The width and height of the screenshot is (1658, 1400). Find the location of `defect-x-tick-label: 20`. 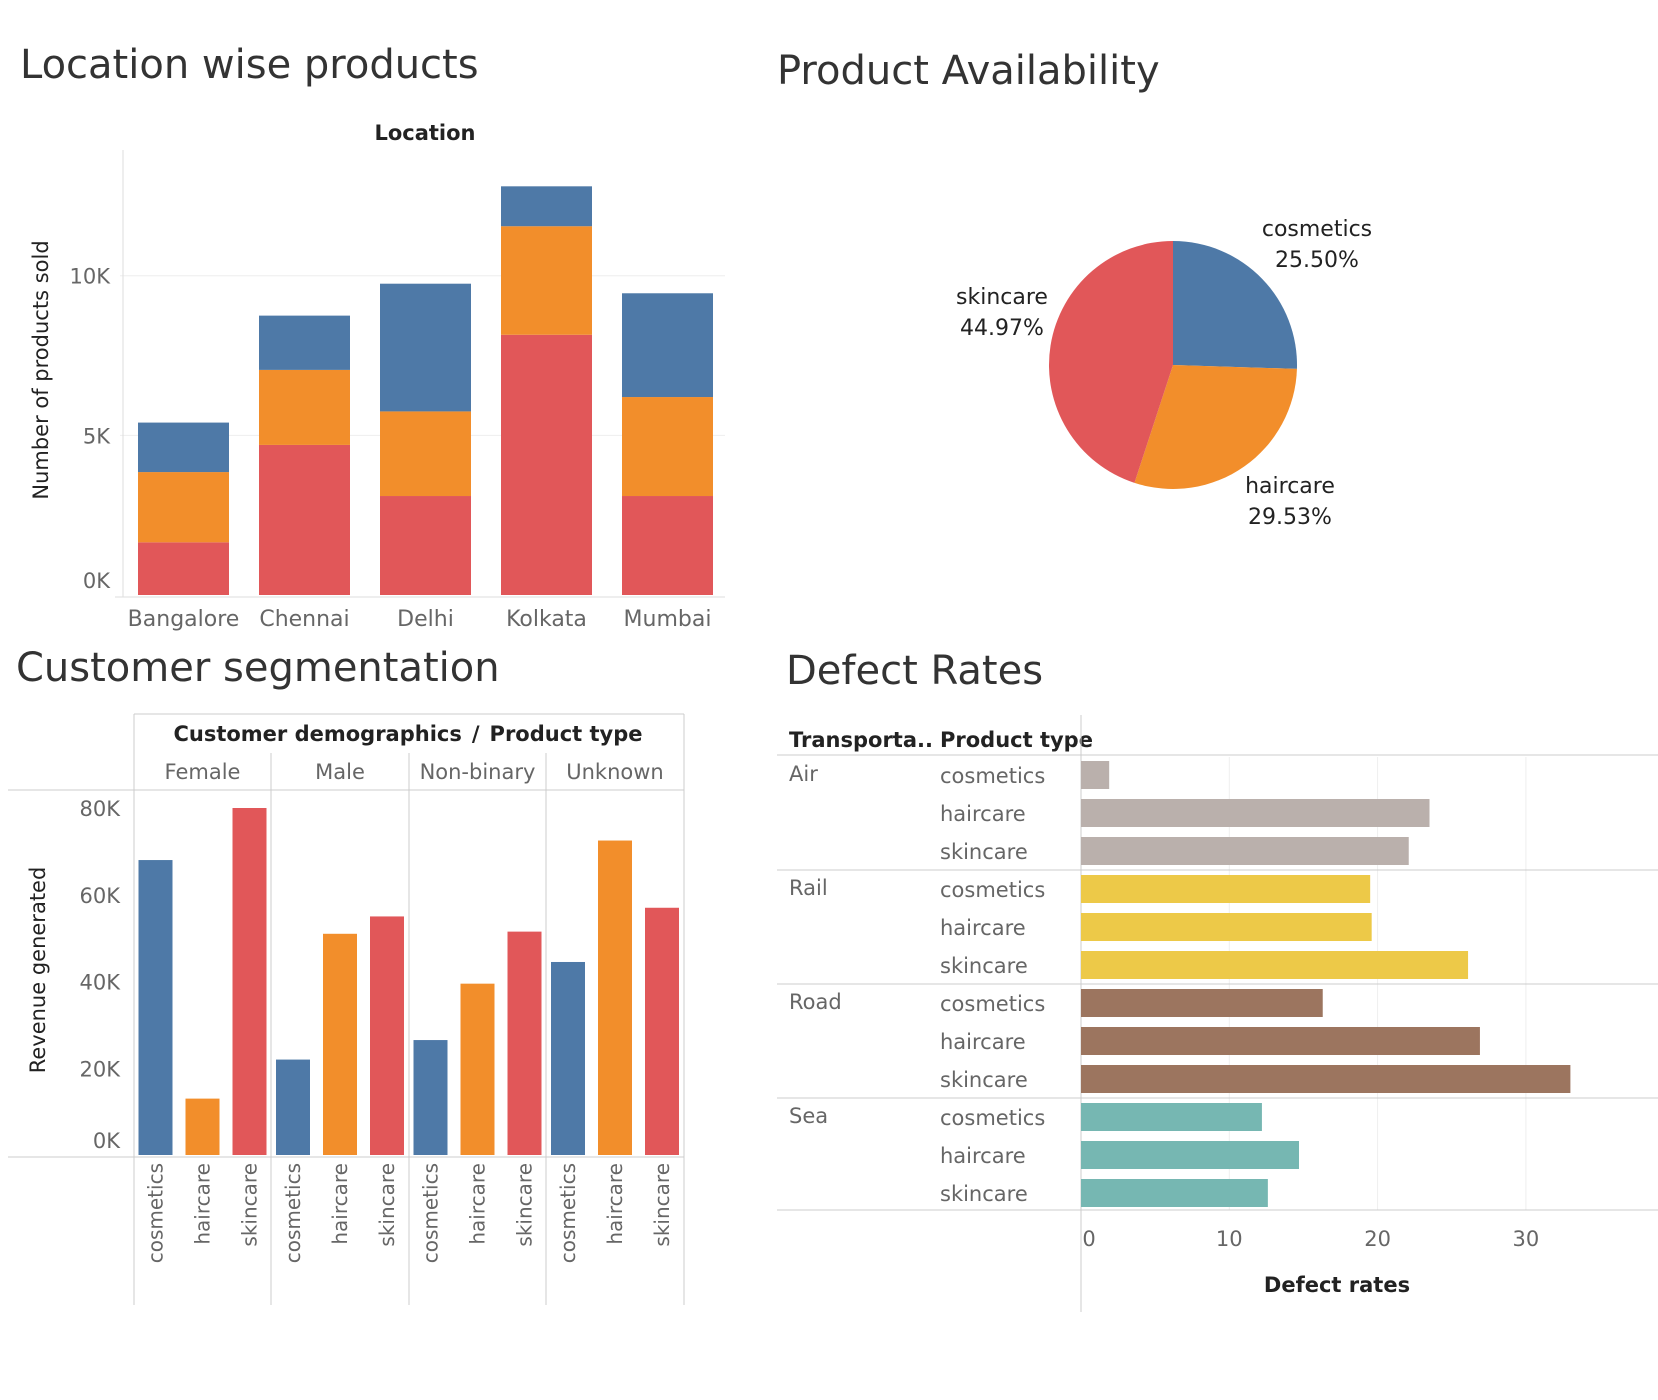

defect-x-tick-label: 20 is located at coordinates (1377, 1239).